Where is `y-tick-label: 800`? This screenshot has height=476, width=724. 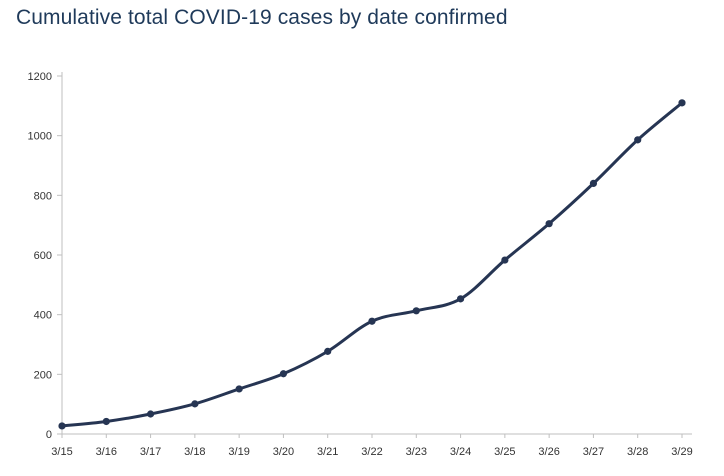
y-tick-label: 800 is located at coordinates (43, 196).